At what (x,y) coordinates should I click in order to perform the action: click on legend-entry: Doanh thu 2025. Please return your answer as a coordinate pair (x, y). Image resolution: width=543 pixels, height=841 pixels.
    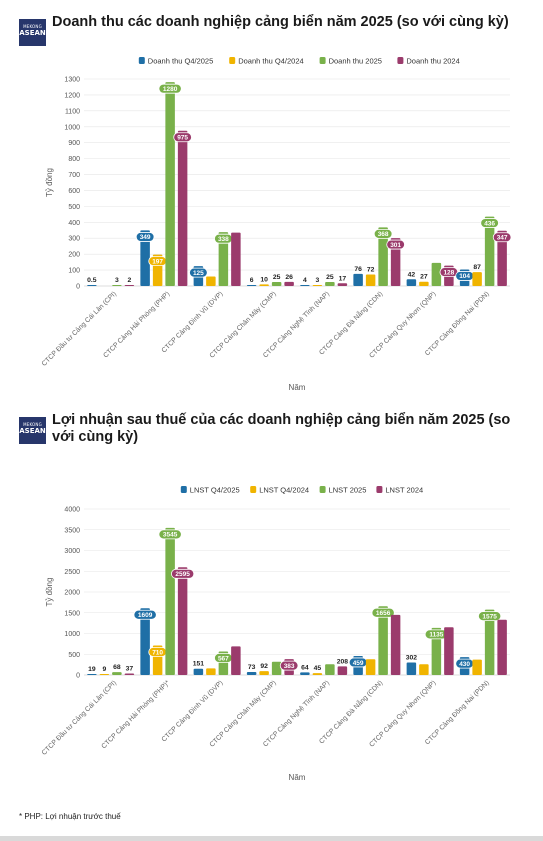
    Looking at the image, I should click on (355, 61).